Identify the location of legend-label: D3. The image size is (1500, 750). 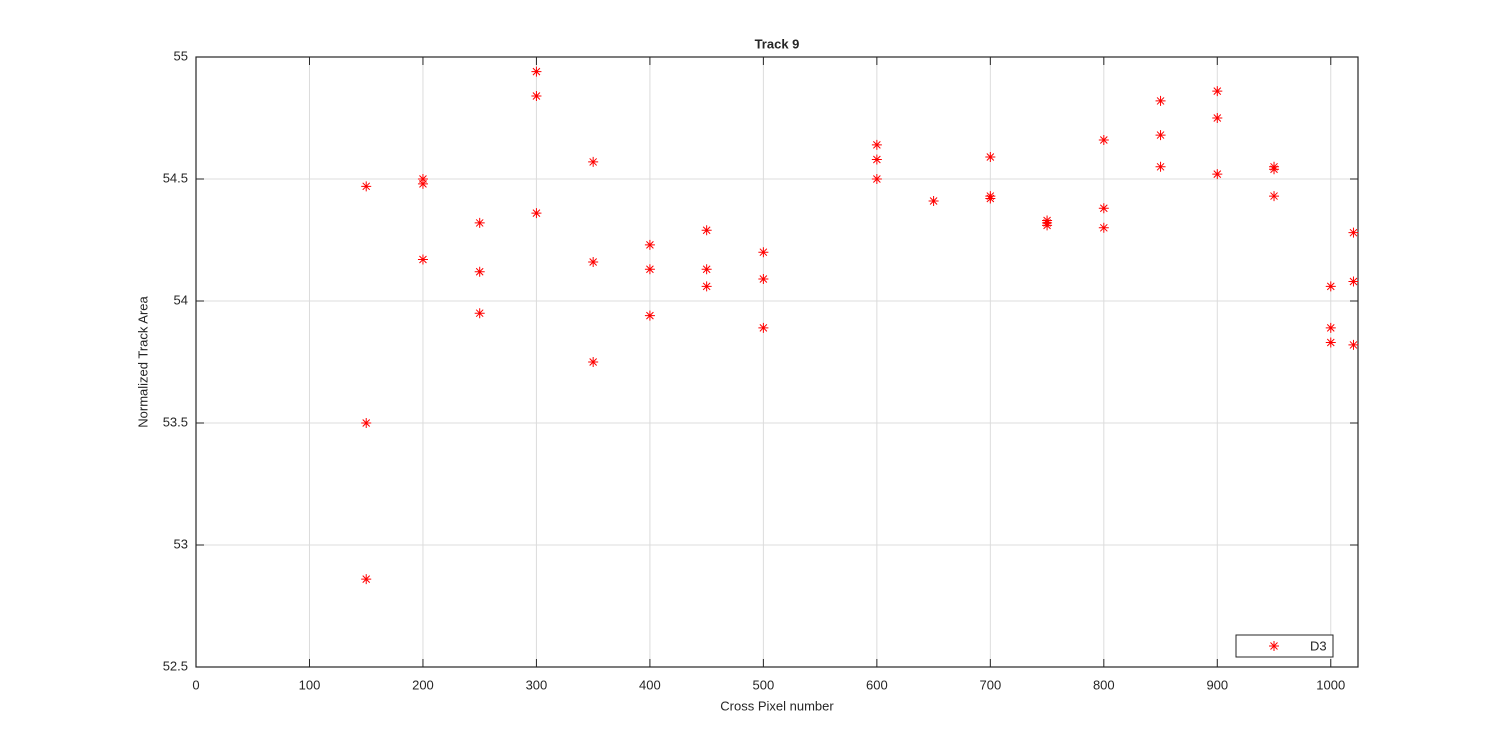
(1318, 645).